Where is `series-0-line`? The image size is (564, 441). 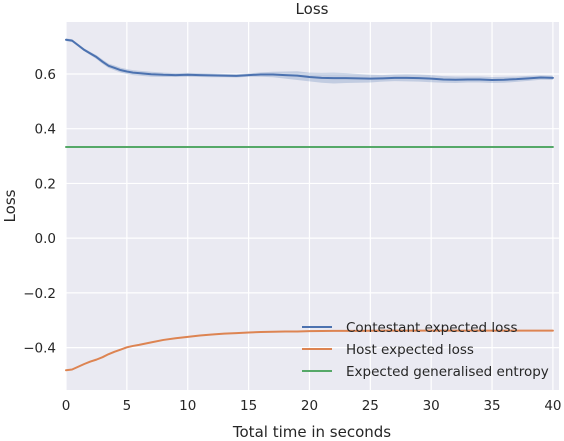
series-0-line is located at coordinates (309, 59).